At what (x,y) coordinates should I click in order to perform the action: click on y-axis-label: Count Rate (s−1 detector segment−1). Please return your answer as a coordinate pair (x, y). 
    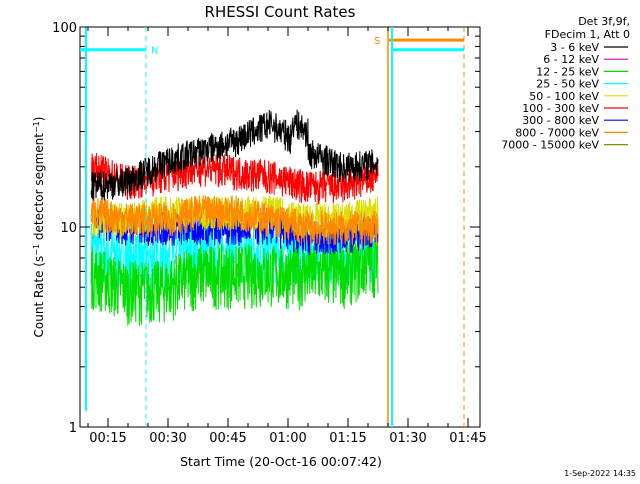
    Looking at the image, I should click on (39, 227).